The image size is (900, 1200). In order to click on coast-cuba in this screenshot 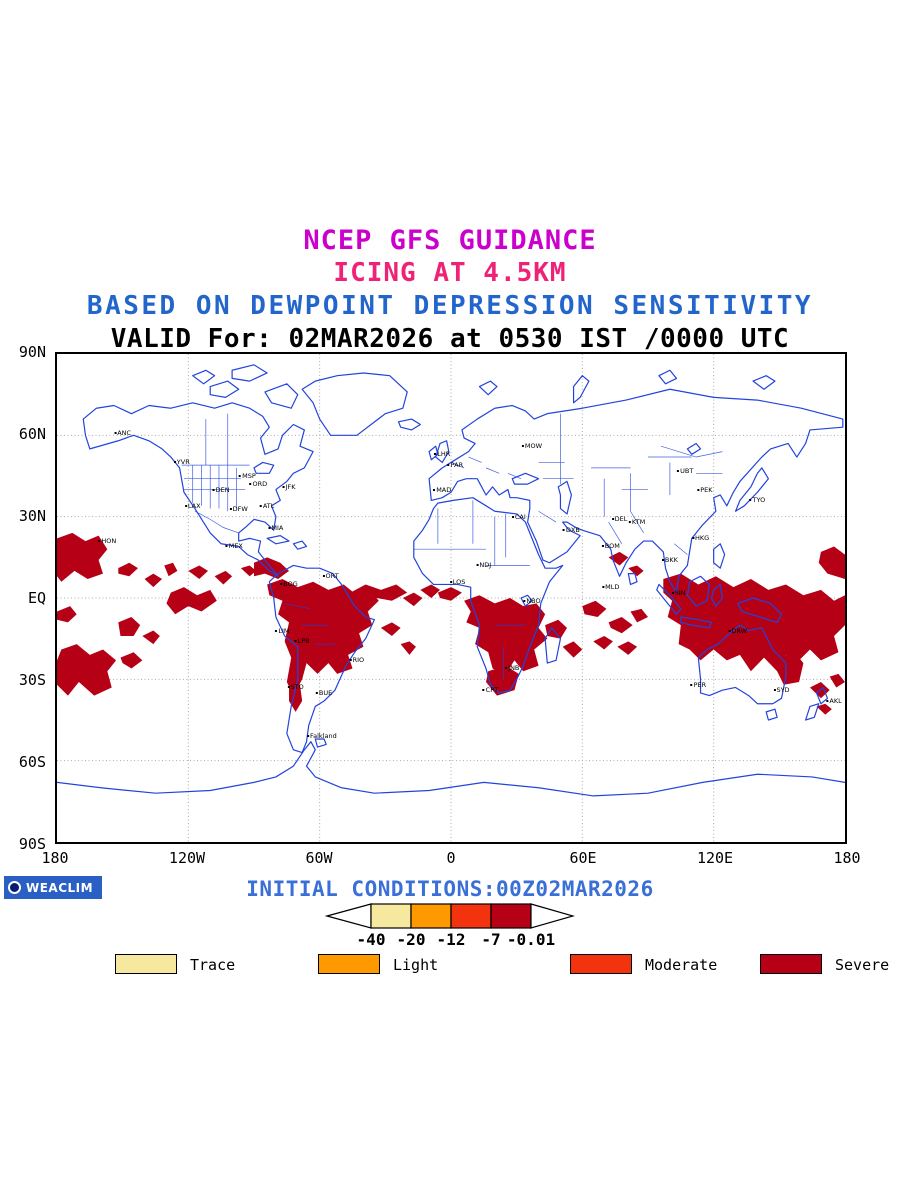, I will do `click(278, 540)`.